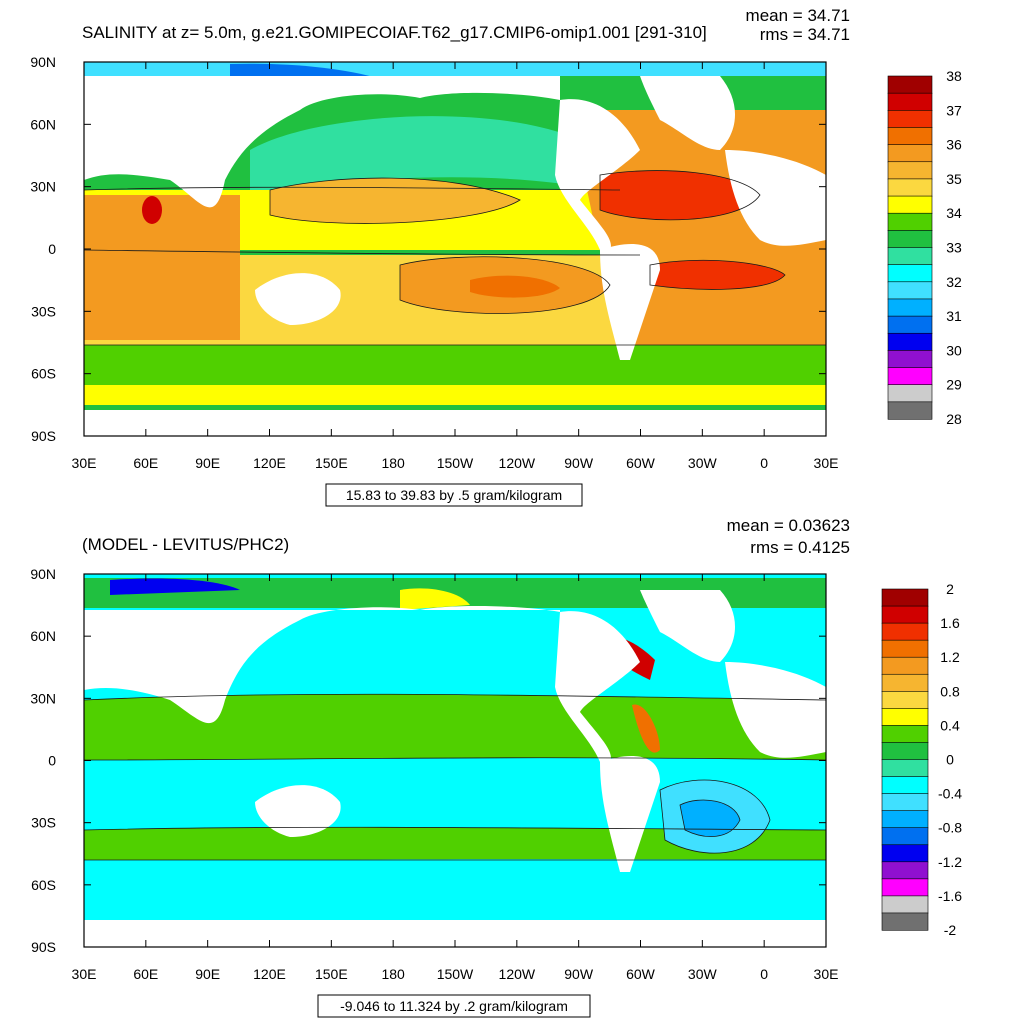 The width and height of the screenshot is (1024, 1024). What do you see at coordinates (764, 974) in the screenshot?
I see `x-tick-label: 0` at bounding box center [764, 974].